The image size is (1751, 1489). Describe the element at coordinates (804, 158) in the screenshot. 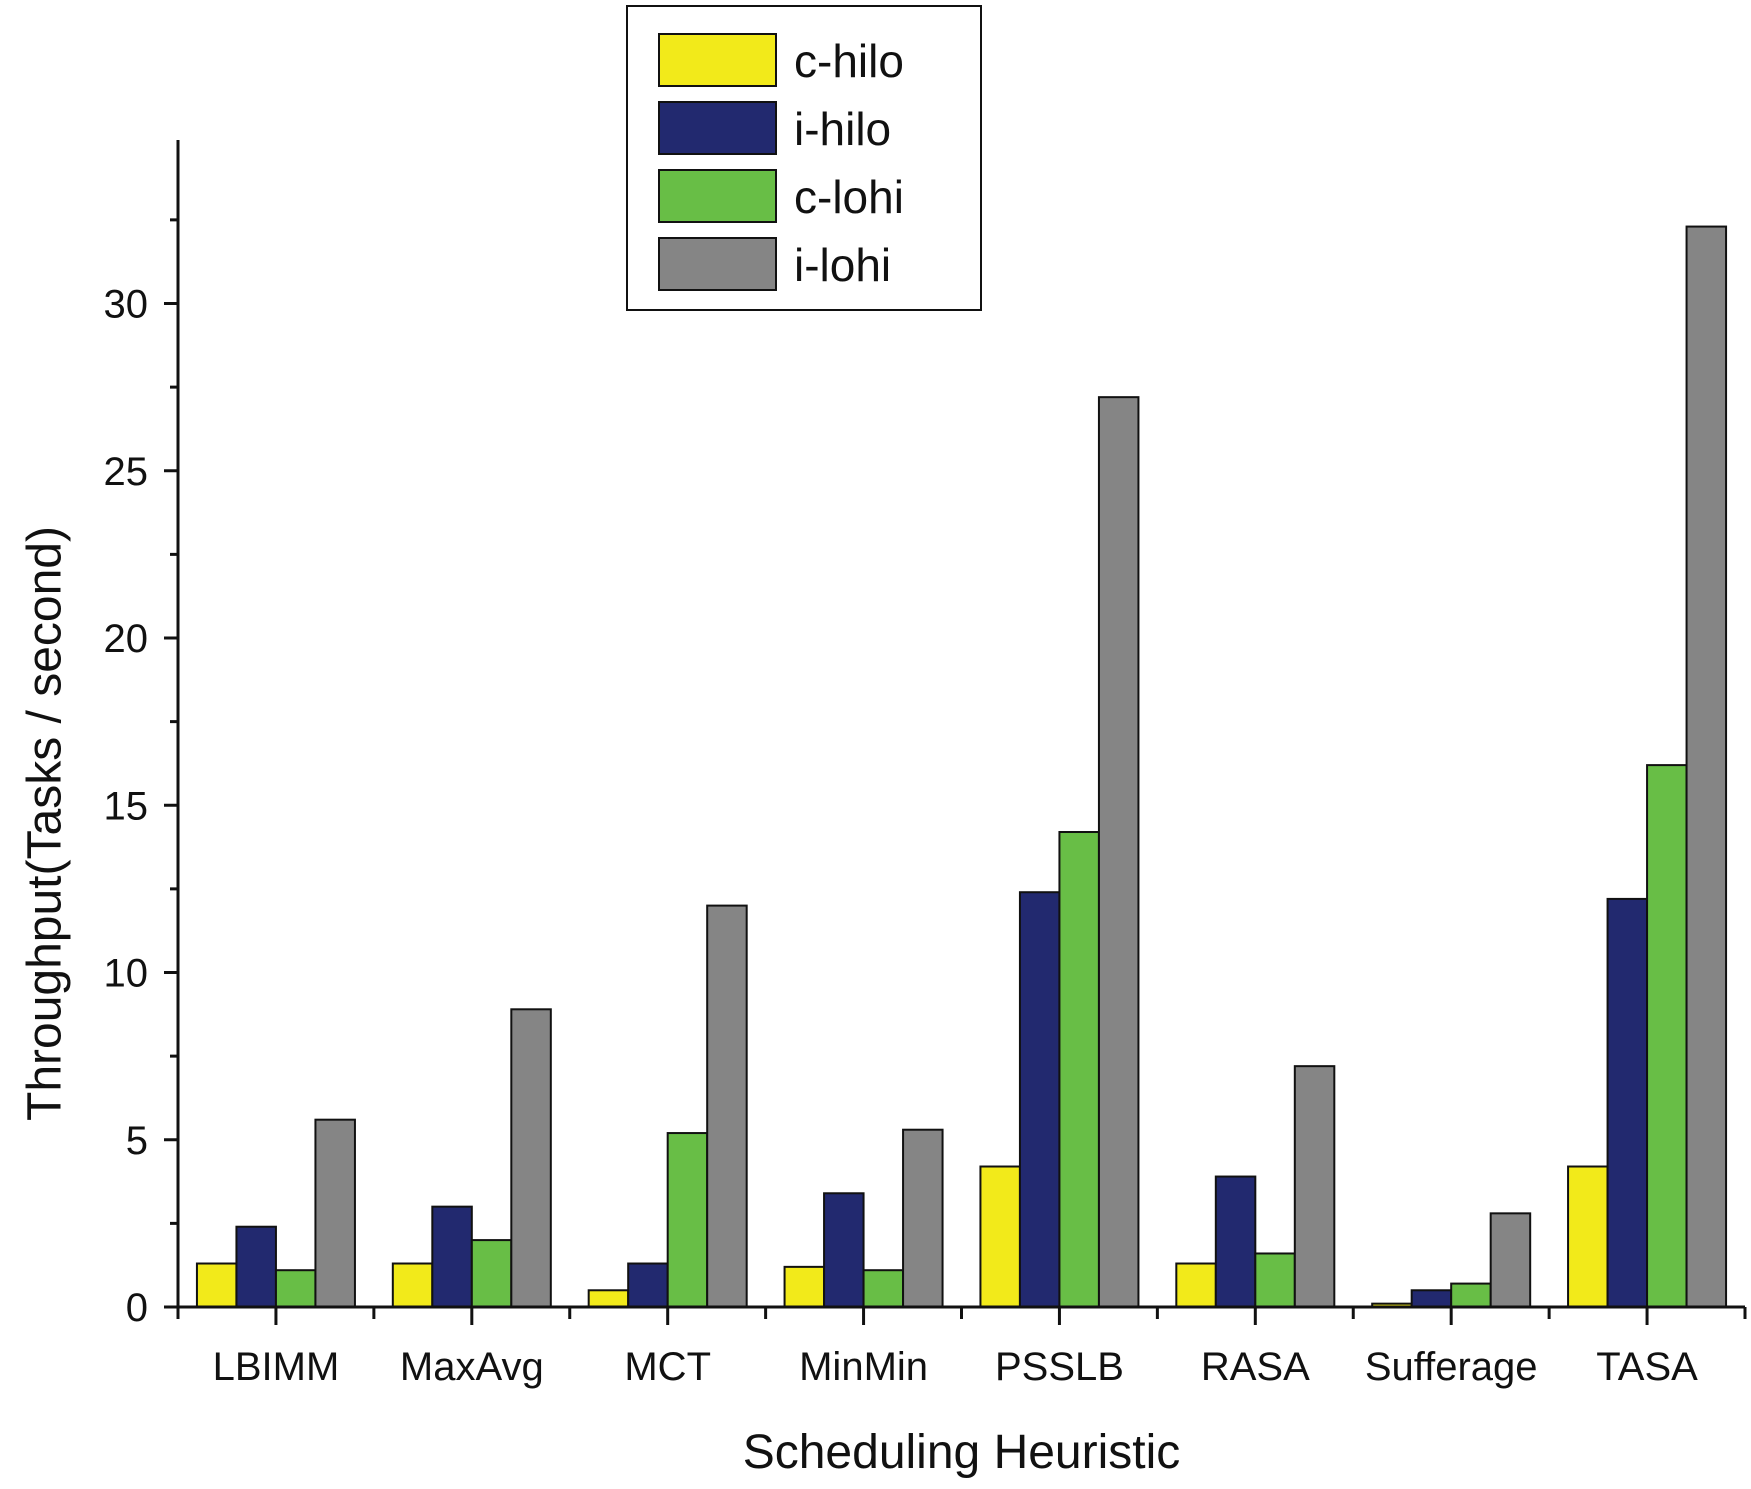

I see `legend: c-hilo i-hilo c-lohi i-lohi` at that location.